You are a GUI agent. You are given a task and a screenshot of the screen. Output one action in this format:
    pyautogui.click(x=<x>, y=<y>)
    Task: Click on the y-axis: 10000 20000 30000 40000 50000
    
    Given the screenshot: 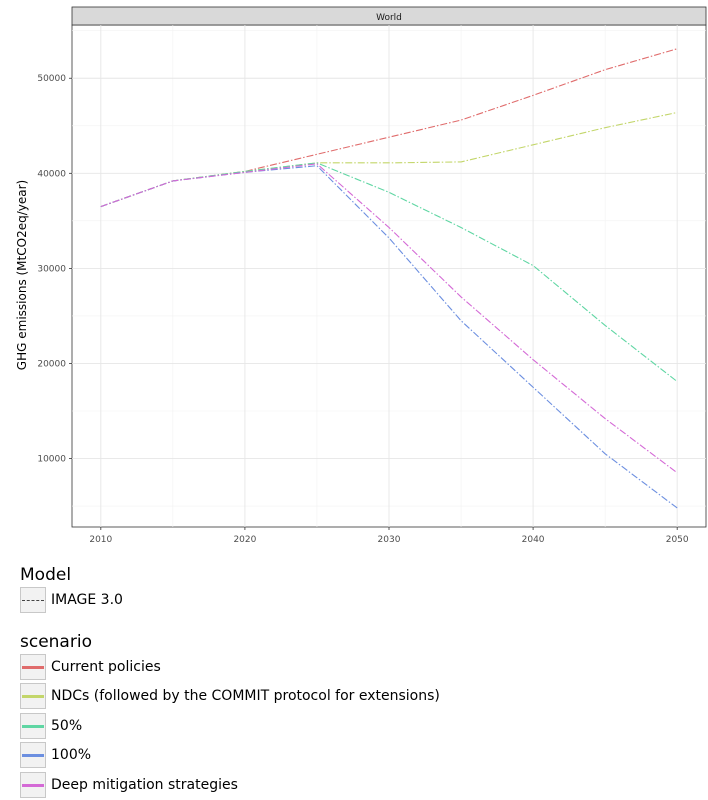 What is the action you would take?
    pyautogui.click(x=54, y=269)
    